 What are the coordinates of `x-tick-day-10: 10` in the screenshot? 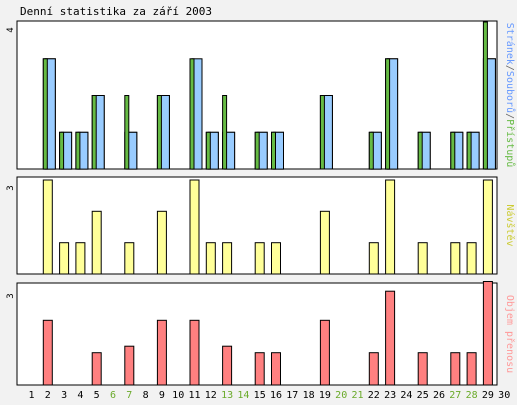 It's located at (178, 395).